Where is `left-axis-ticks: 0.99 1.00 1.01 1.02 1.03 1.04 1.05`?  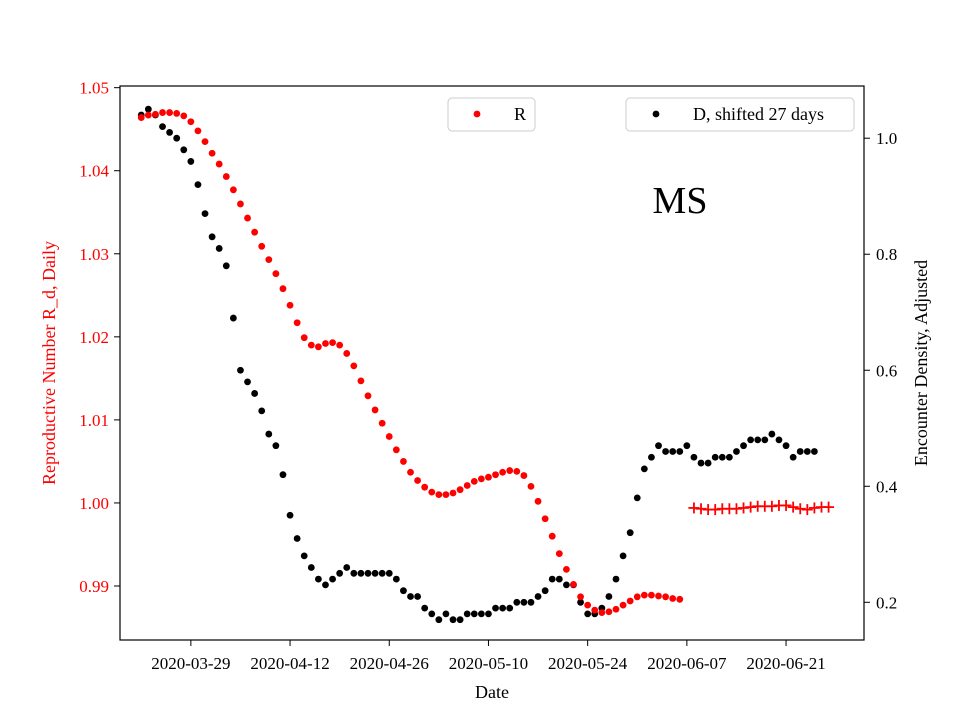 left-axis-ticks: 0.99 1.00 1.01 1.02 1.03 1.04 1.05 is located at coordinates (99, 337).